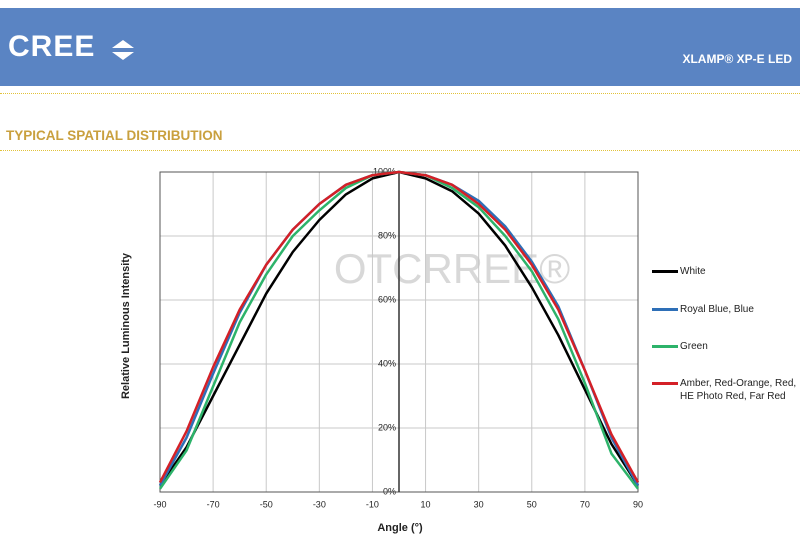 The width and height of the screenshot is (800, 547). I want to click on y-tick-label: 100%, so click(384, 171).